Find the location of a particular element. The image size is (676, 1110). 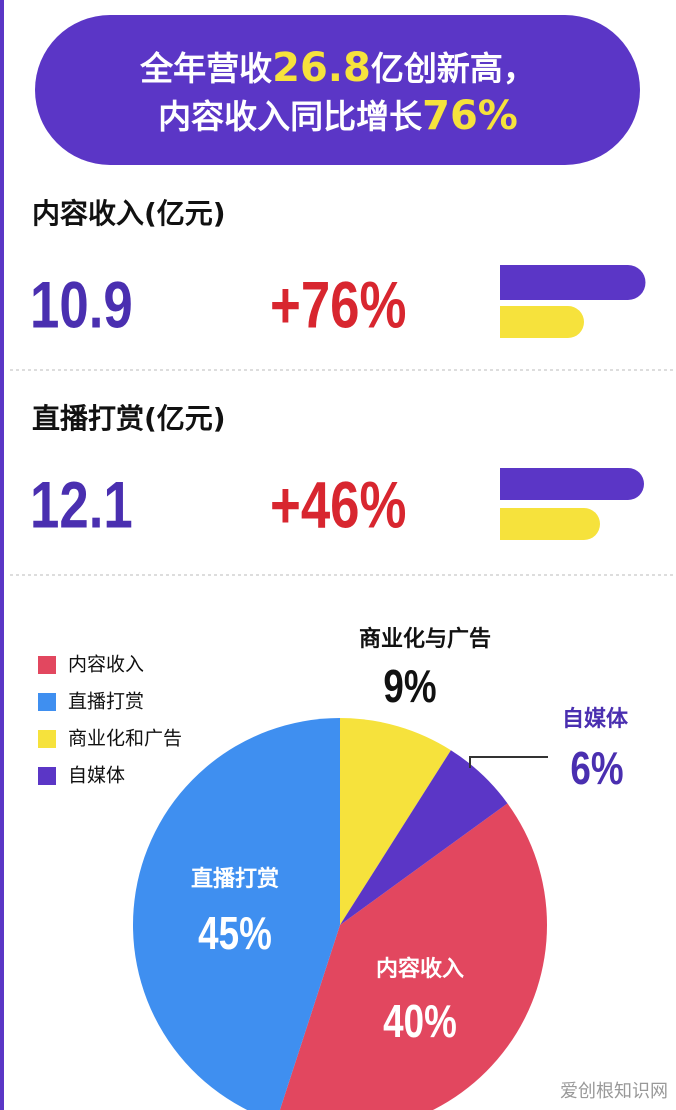

side-strip is located at coordinates (2, 555).